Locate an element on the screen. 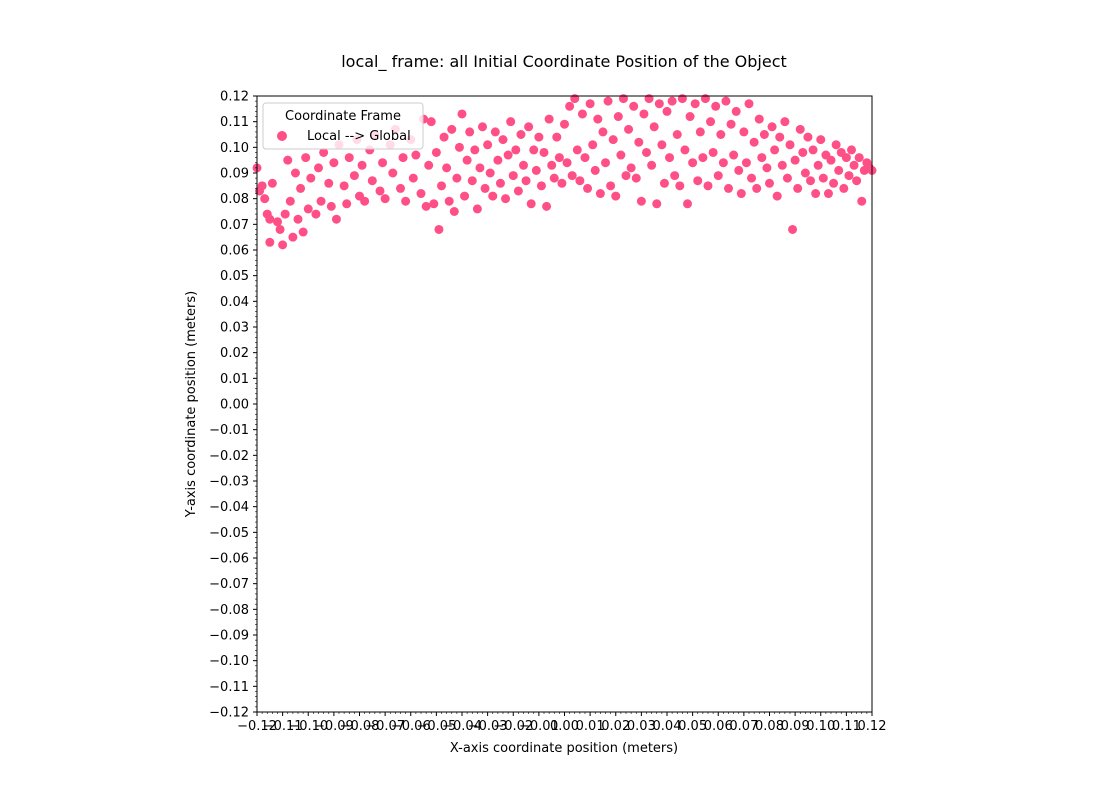  y-tick-label: 0.00 is located at coordinates (234, 405).